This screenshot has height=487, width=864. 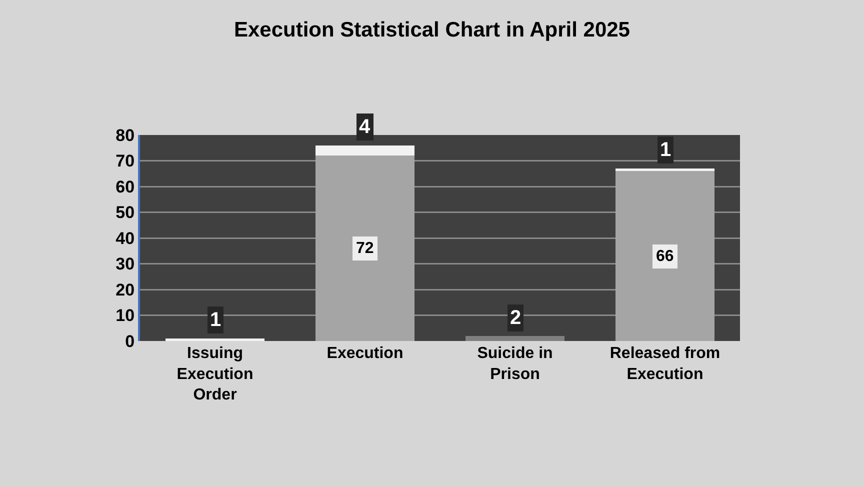 I want to click on data-label: 4, so click(x=365, y=127).